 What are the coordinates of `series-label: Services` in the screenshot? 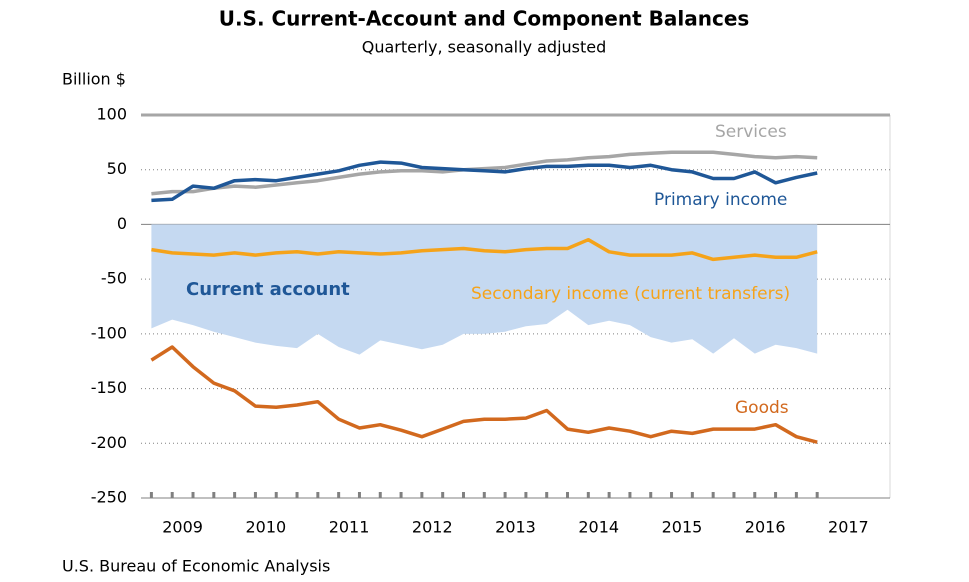 It's located at (751, 132).